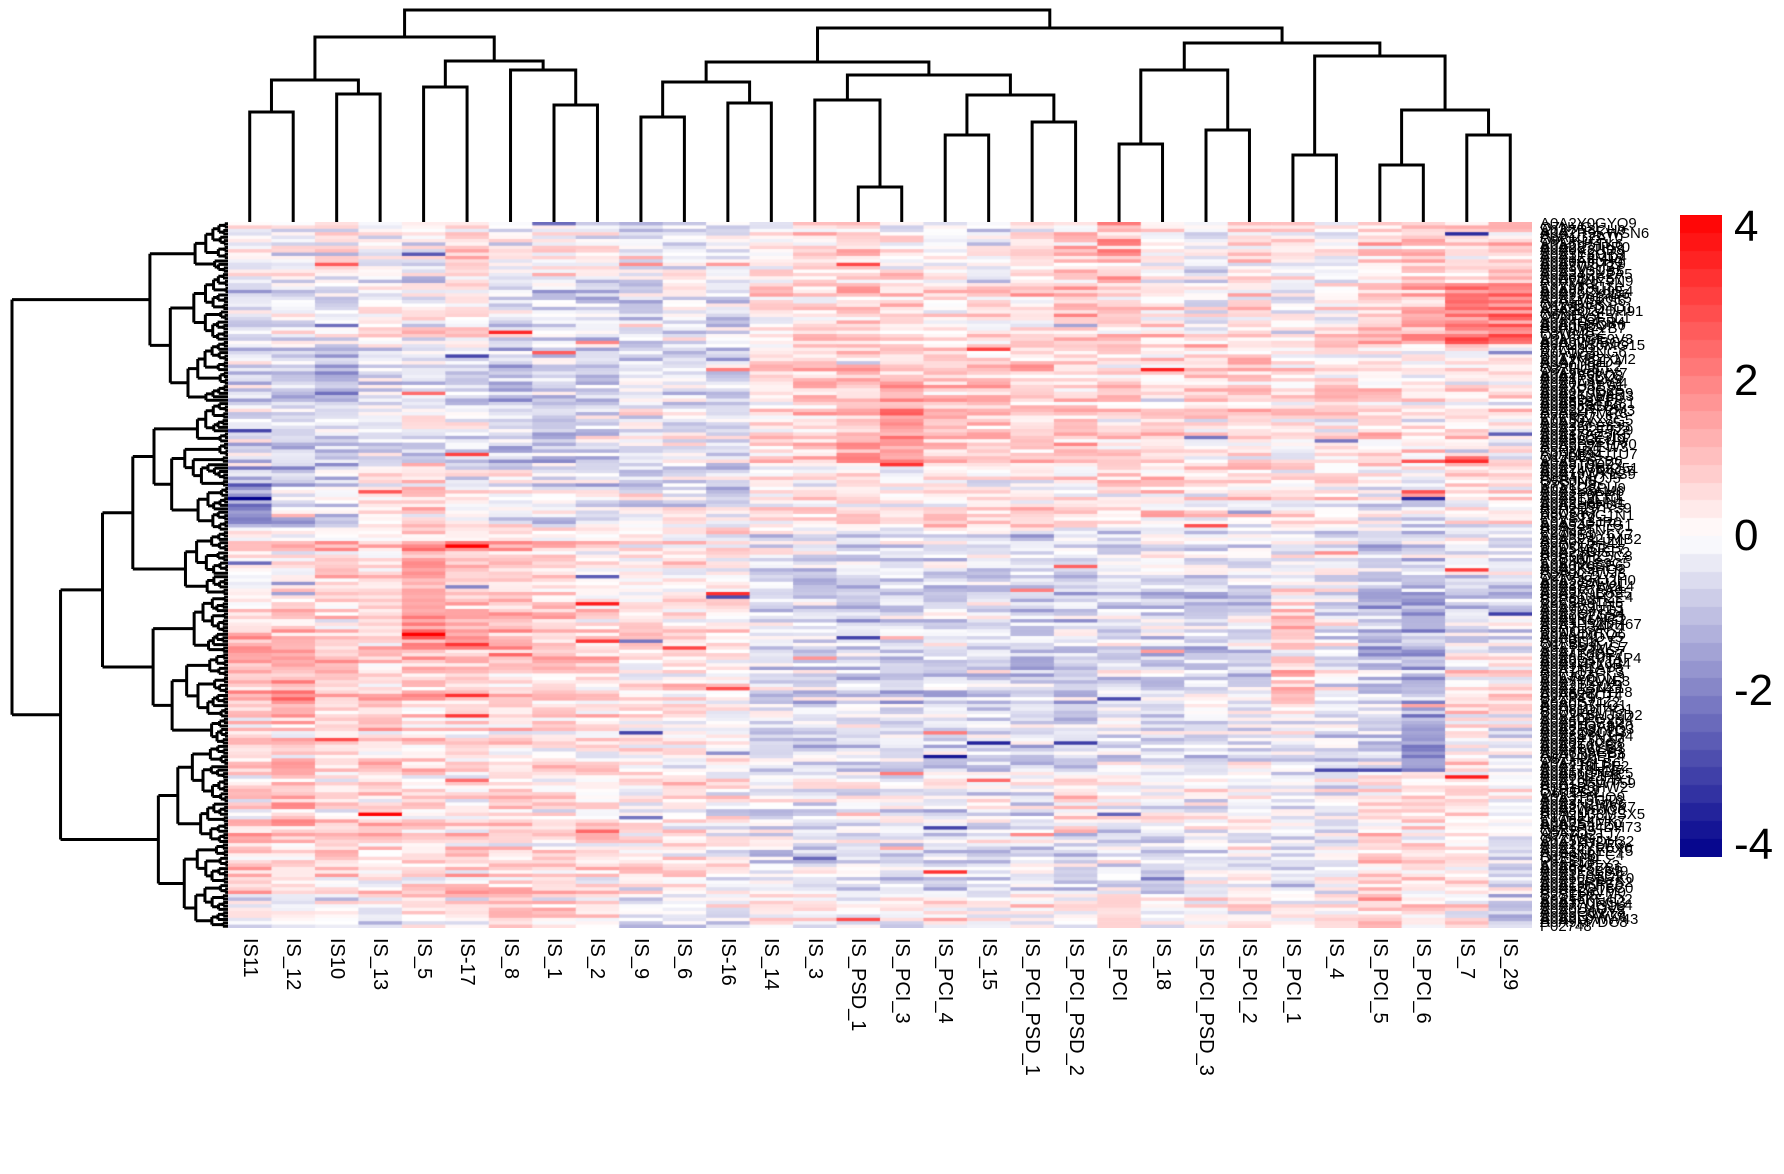 This screenshot has height=1174, width=1784. What do you see at coordinates (1582, 237) in the screenshot?
I see `row-label: A0A1G7AT0` at bounding box center [1582, 237].